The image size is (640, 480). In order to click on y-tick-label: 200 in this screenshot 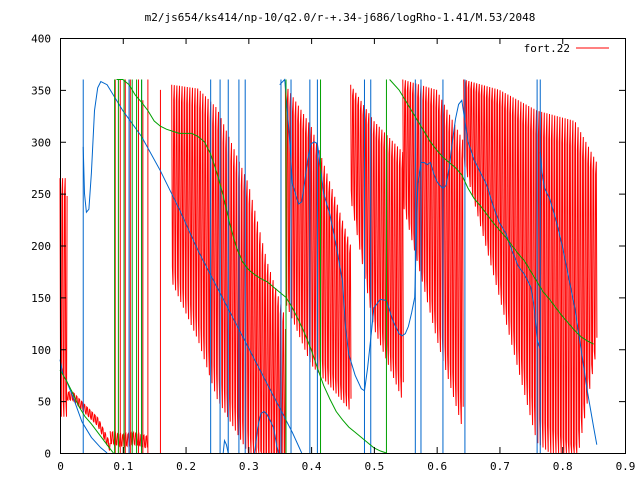, I will do `click(41, 246)`.